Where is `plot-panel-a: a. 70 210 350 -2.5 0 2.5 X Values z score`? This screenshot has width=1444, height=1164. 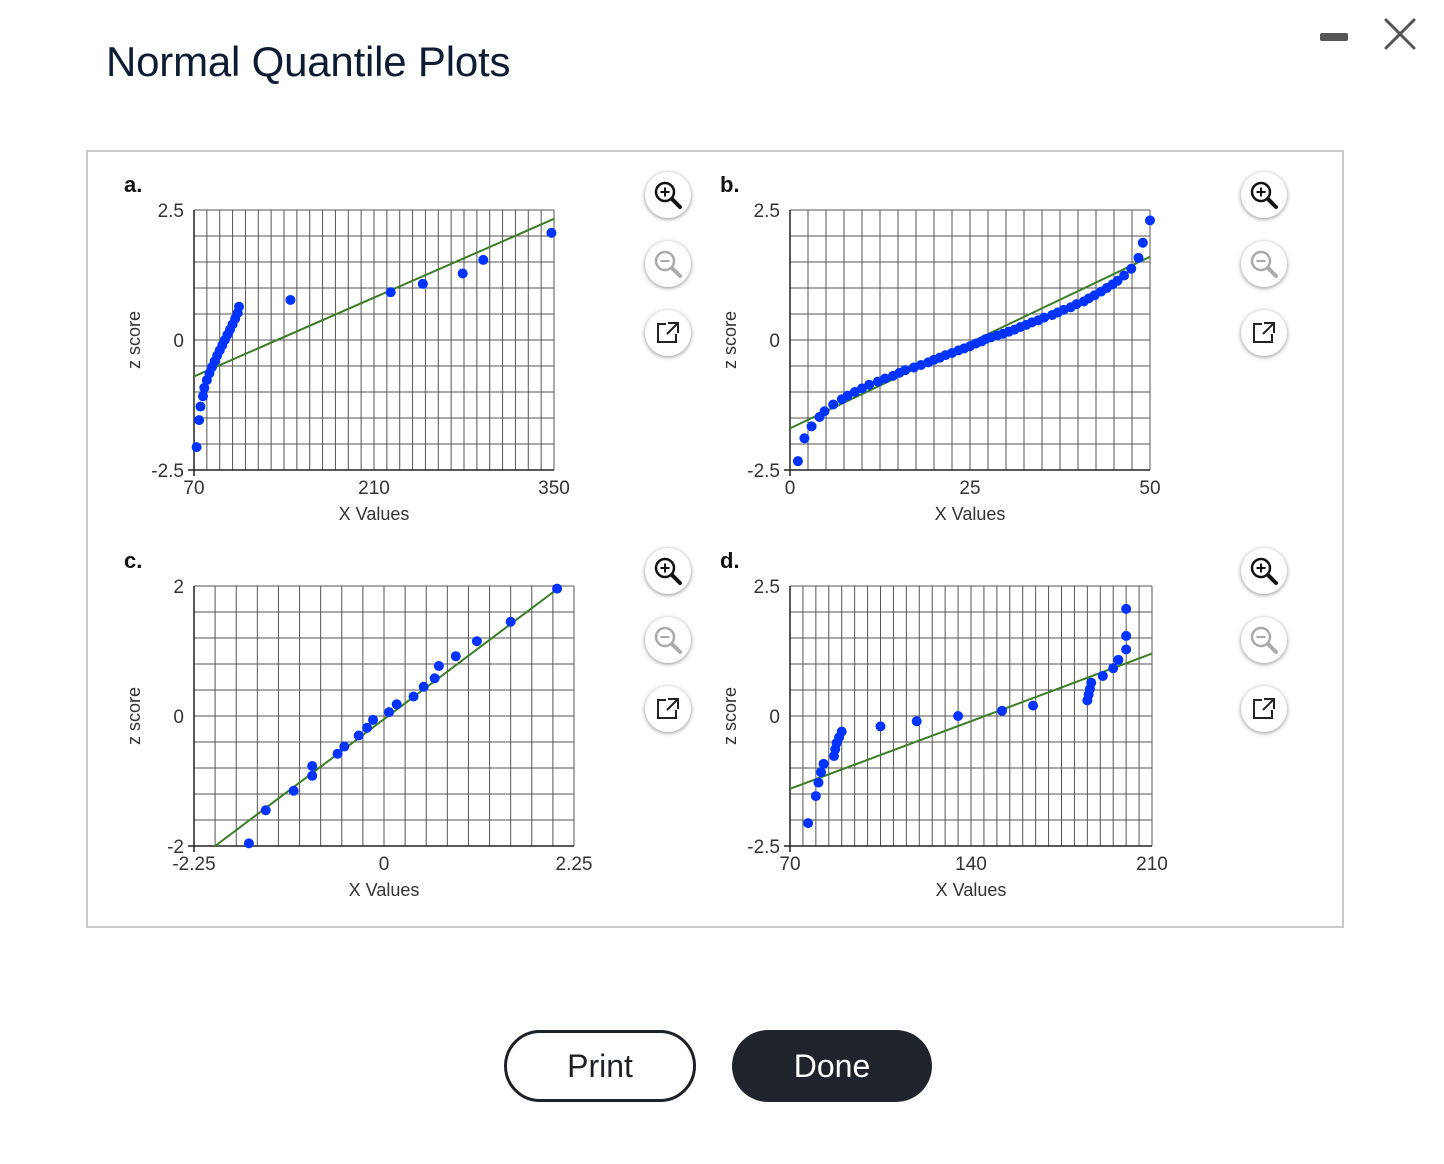 plot-panel-a: a. 70 210 350 -2.5 0 2.5 X Values z score is located at coordinates (389, 340).